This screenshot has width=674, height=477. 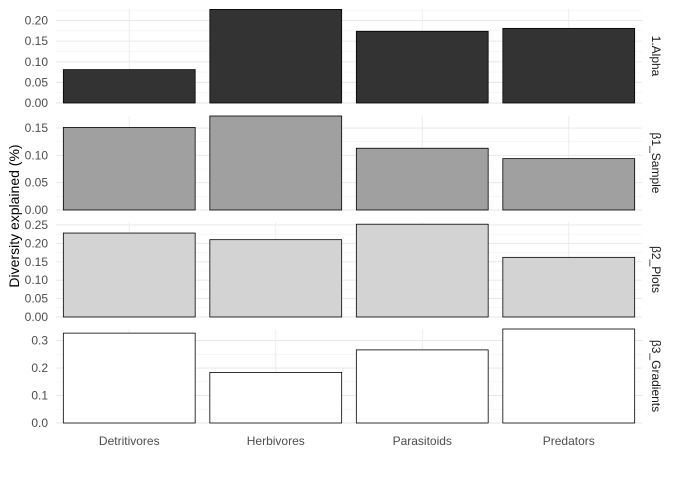 I want to click on facet-strip-label: β3_Gradients, so click(x=656, y=376).